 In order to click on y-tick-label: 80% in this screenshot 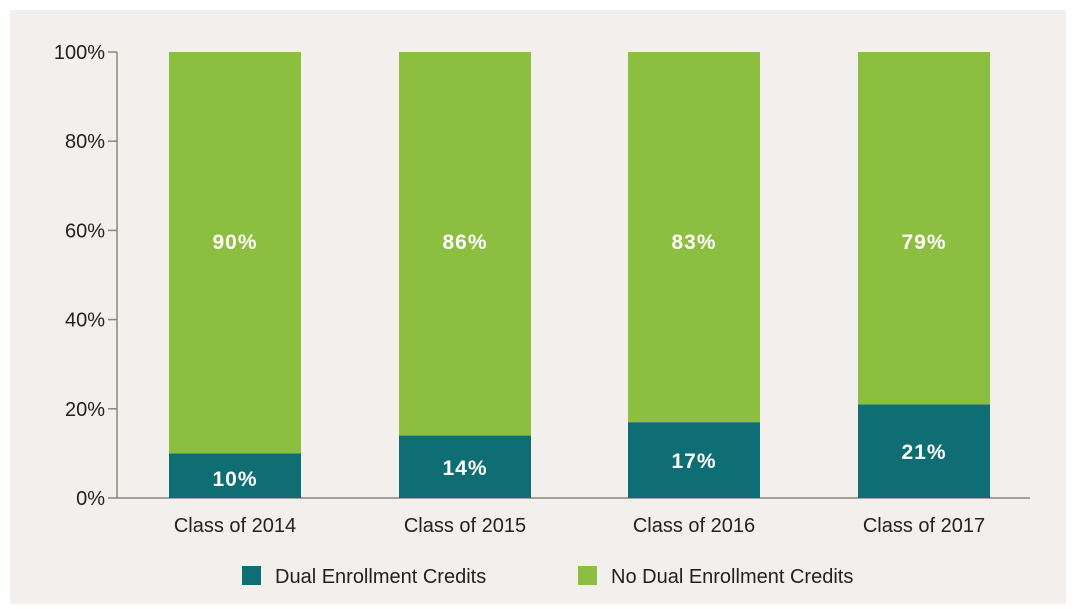, I will do `click(85, 142)`.